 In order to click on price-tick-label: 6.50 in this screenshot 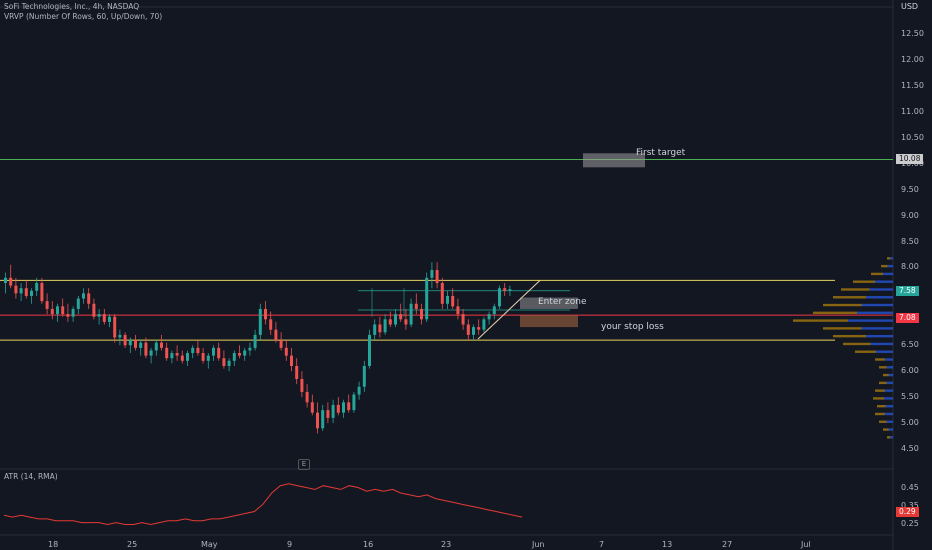, I will do `click(910, 345)`.